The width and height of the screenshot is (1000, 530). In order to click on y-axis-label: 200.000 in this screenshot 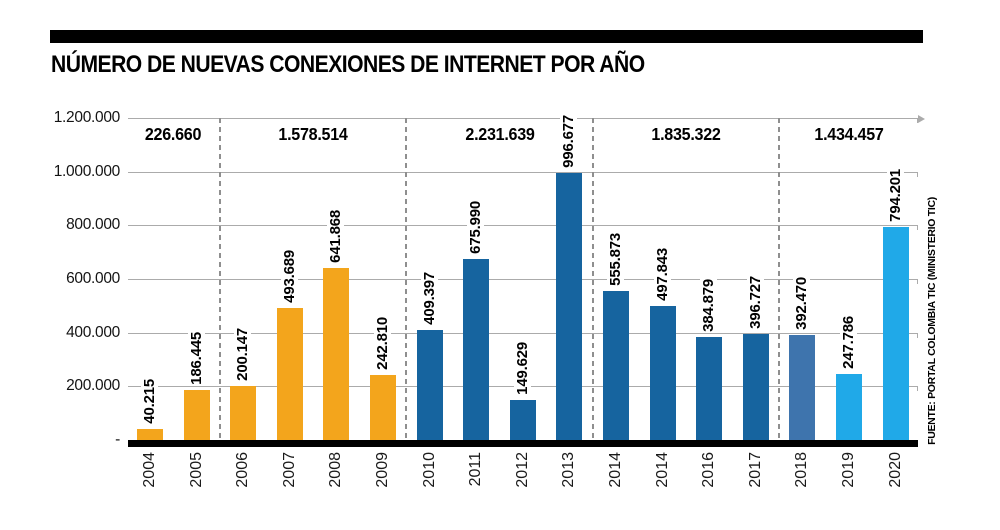, I will do `click(93, 385)`.